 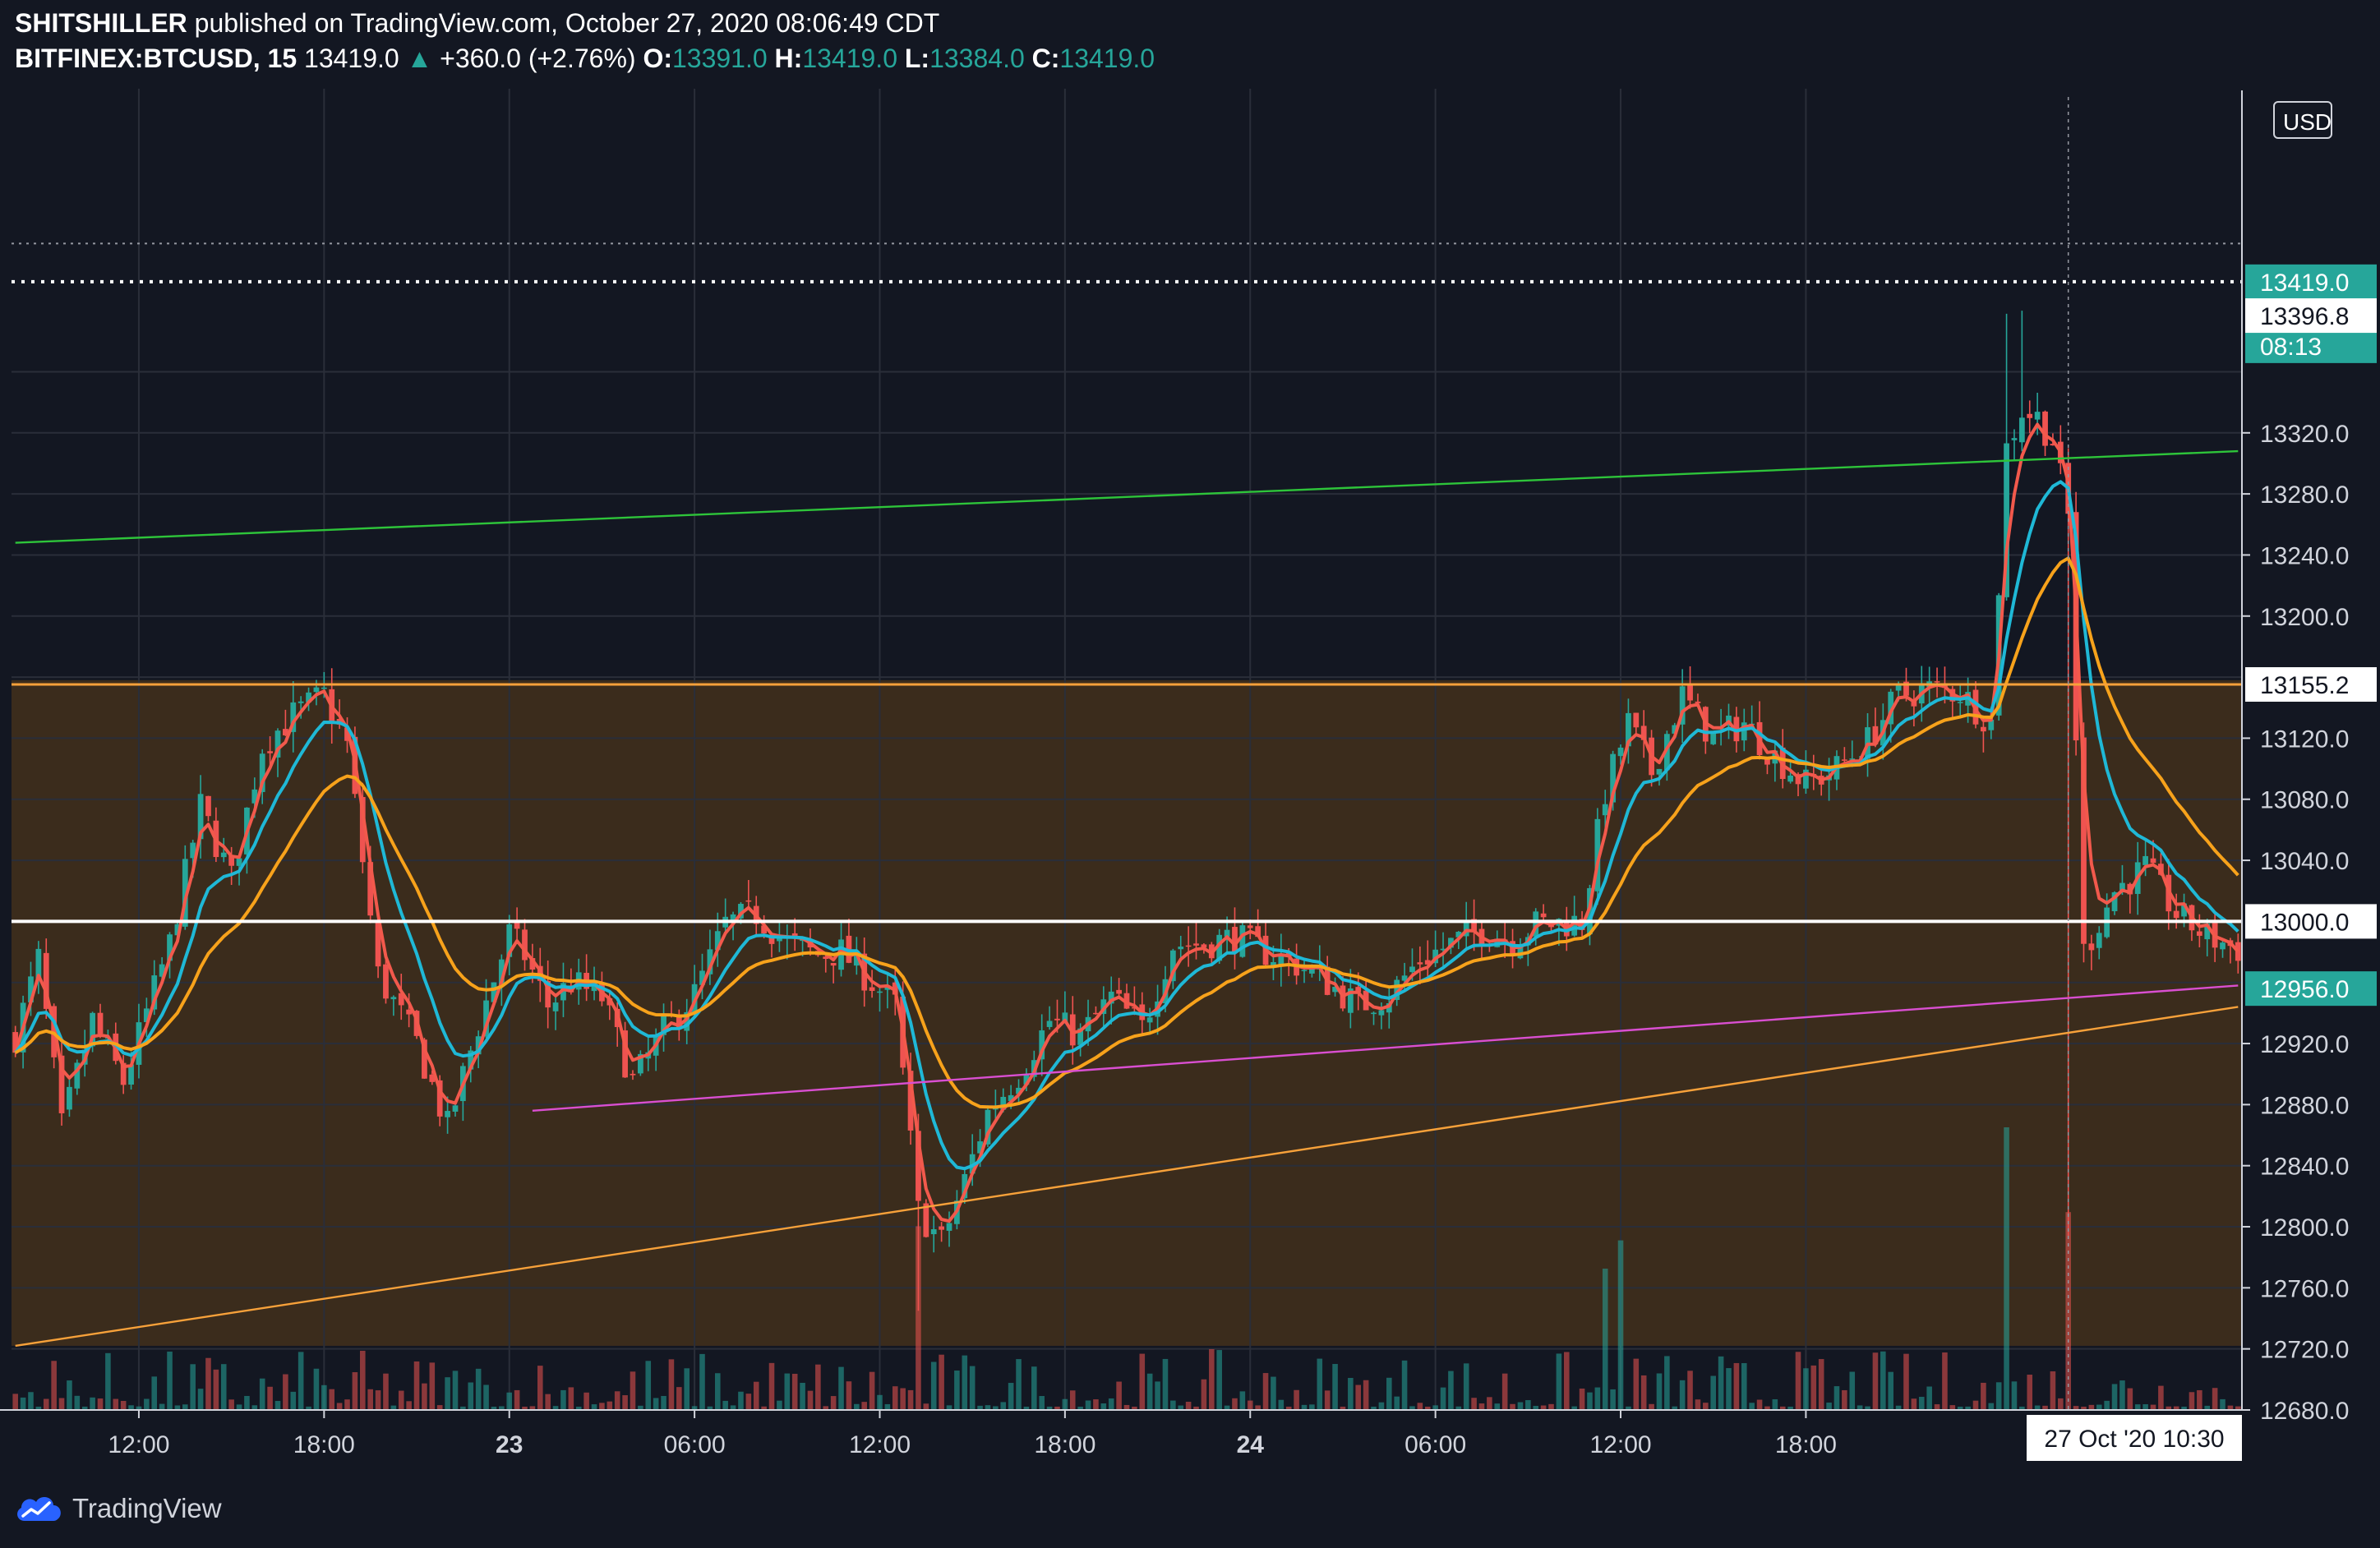 What do you see at coordinates (101, 23) in the screenshot?
I see `author-name: SHITSHILLER` at bounding box center [101, 23].